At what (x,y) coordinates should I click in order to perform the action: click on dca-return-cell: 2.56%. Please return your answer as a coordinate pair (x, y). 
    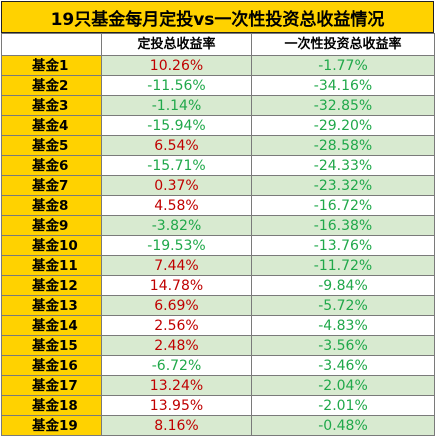
    Looking at the image, I should click on (176, 325).